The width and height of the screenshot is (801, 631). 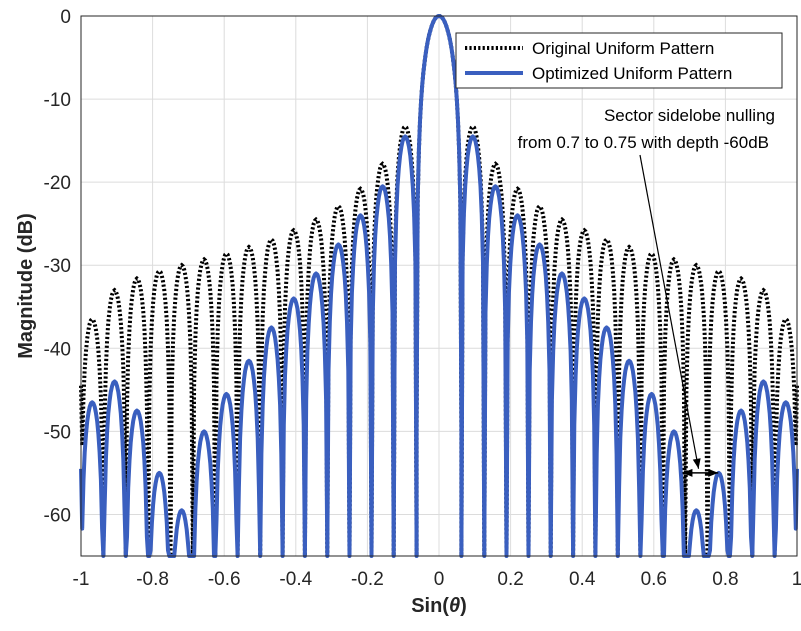 I want to click on y-tick-labels: 0 -10 -20 -30 -40 -50 -60, so click(x=57, y=266).